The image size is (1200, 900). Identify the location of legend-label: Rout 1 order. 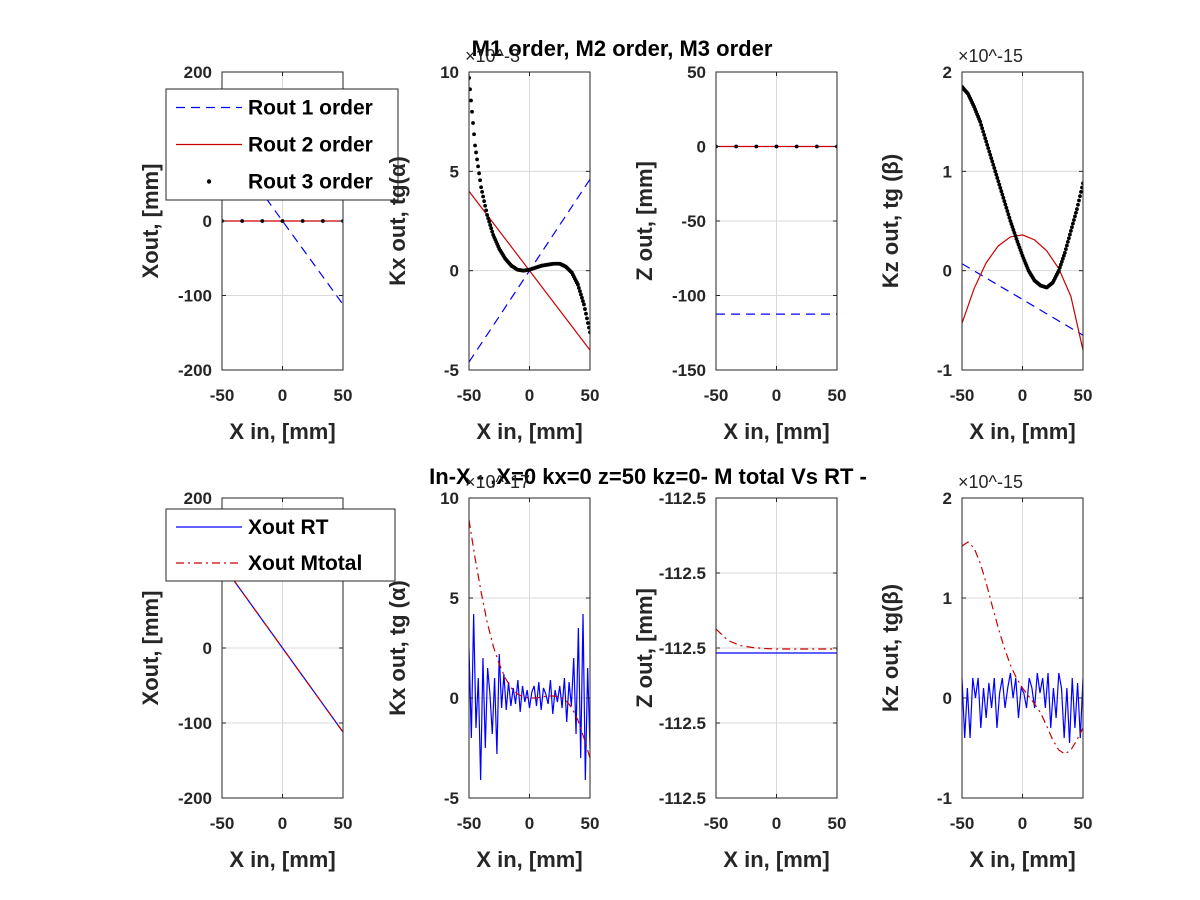
(310, 108).